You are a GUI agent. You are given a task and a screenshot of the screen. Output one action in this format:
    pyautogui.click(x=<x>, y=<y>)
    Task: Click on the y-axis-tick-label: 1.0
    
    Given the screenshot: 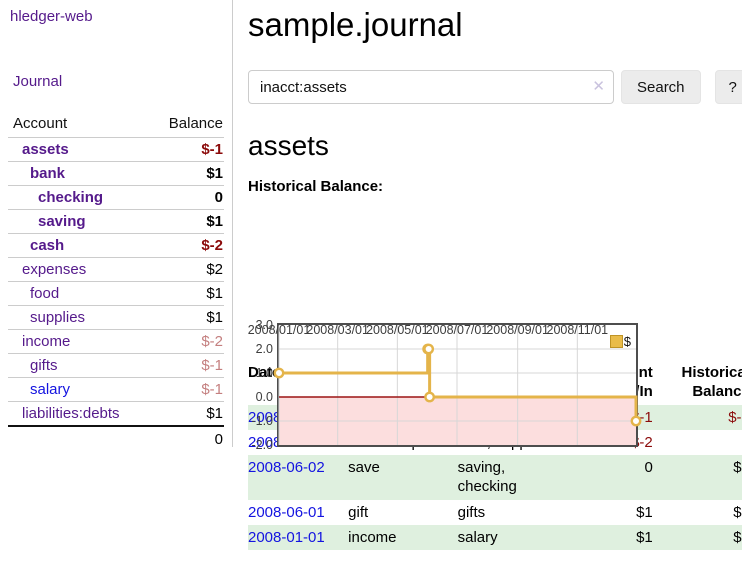 What is the action you would take?
    pyautogui.click(x=264, y=373)
    